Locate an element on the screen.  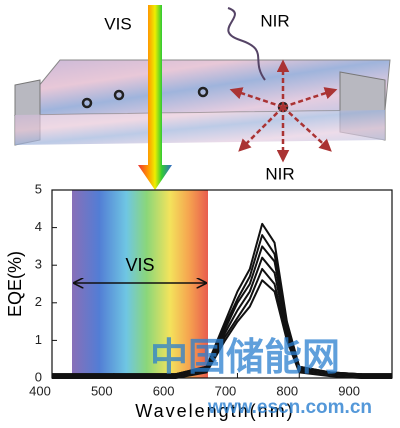
x-axis-label: Wavelength(nm) is located at coordinates (214, 411).